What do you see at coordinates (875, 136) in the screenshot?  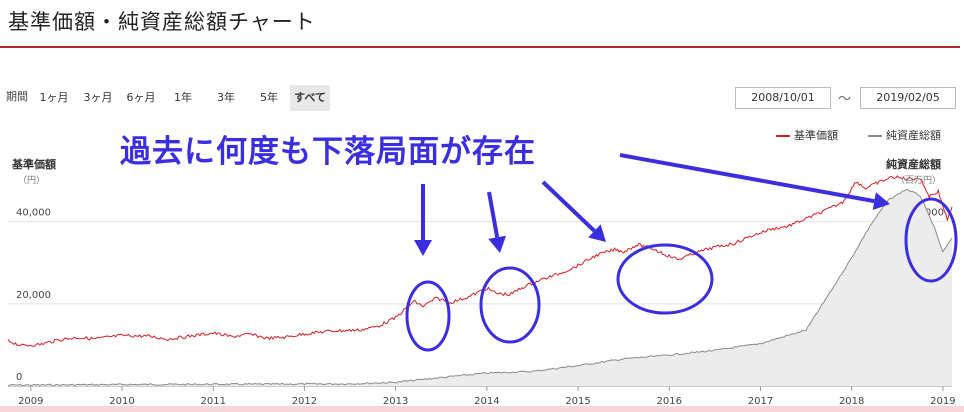 I see `legend-assets-swatch` at bounding box center [875, 136].